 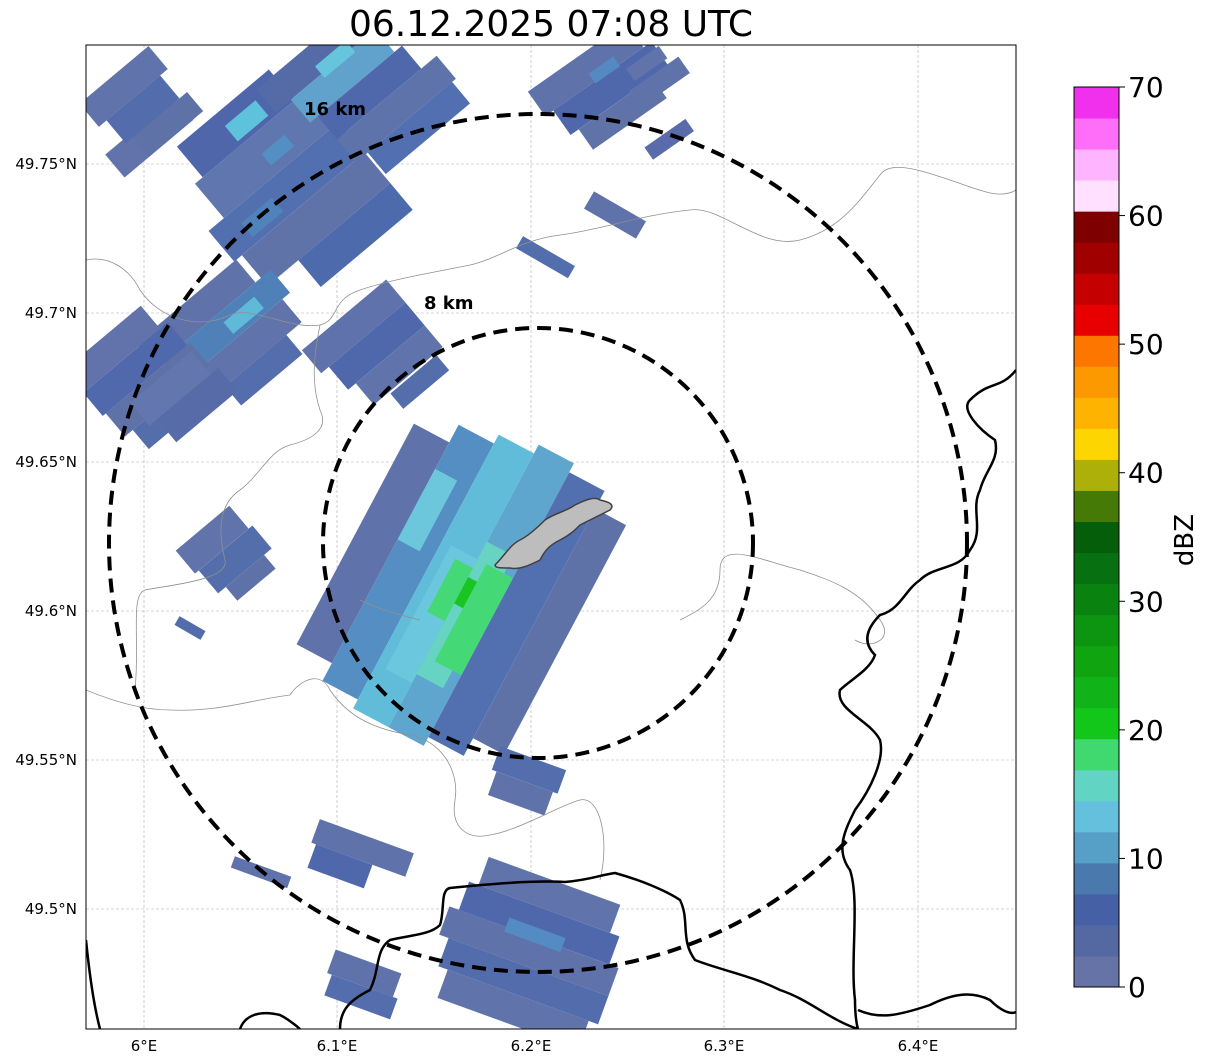 I want to click on lon-tick-label: 6.3°E, so click(x=724, y=1046).